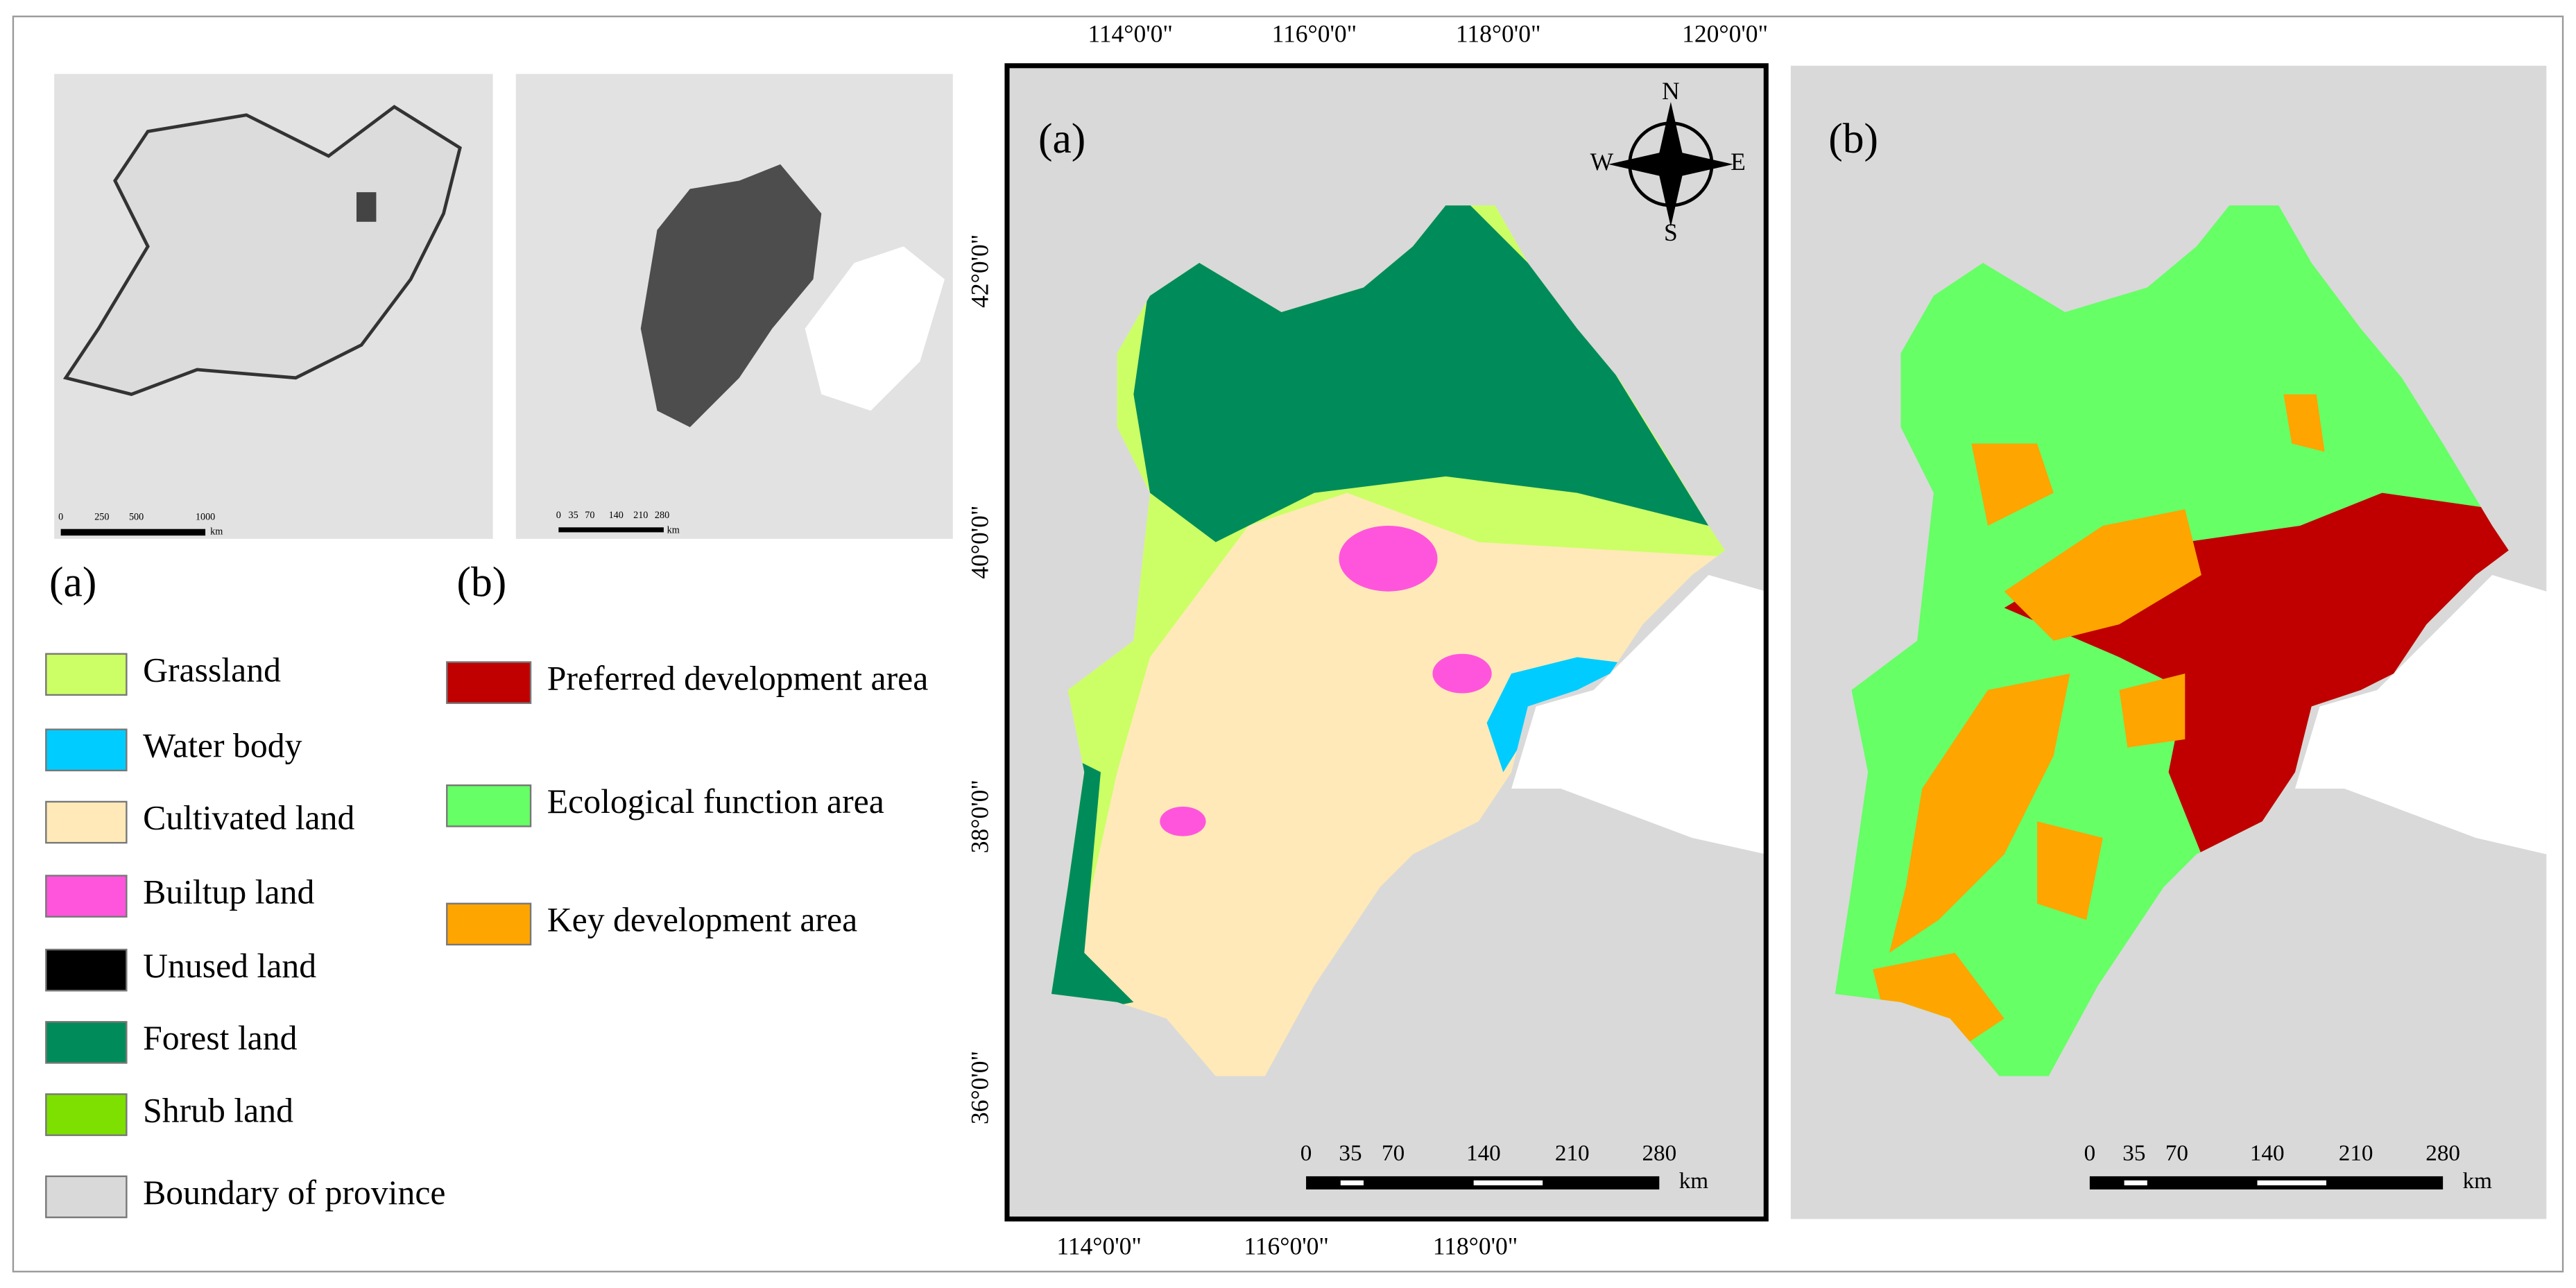 The image size is (2576, 1288). What do you see at coordinates (573, 515) in the screenshot?
I see `inset-scale-label: 35` at bounding box center [573, 515].